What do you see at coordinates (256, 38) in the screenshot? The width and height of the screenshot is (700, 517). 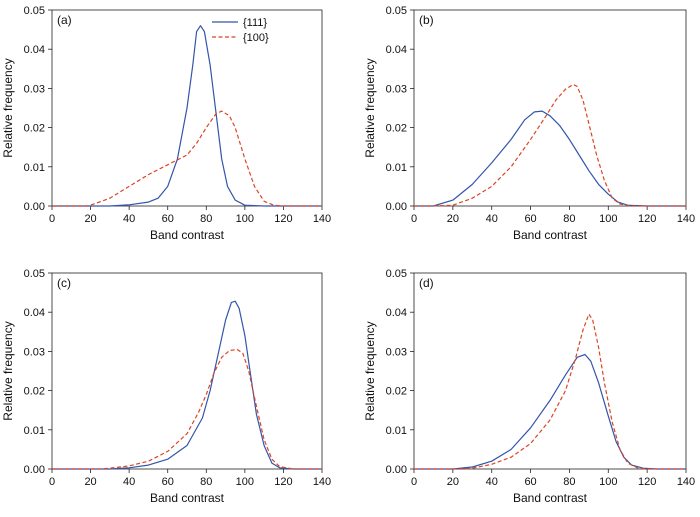 I see `legend-label: {100}` at bounding box center [256, 38].